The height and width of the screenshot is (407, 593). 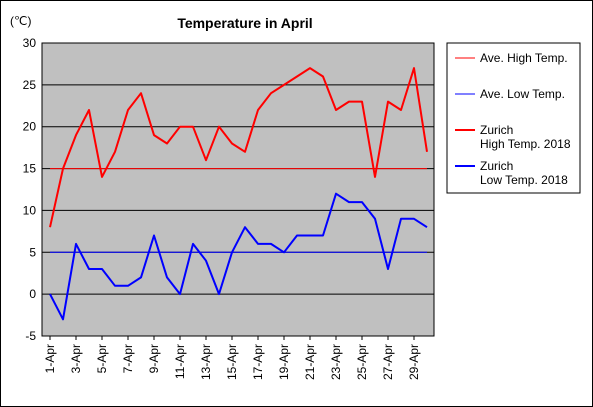 What do you see at coordinates (30, 336) in the screenshot?
I see `y-tick-label: -5` at bounding box center [30, 336].